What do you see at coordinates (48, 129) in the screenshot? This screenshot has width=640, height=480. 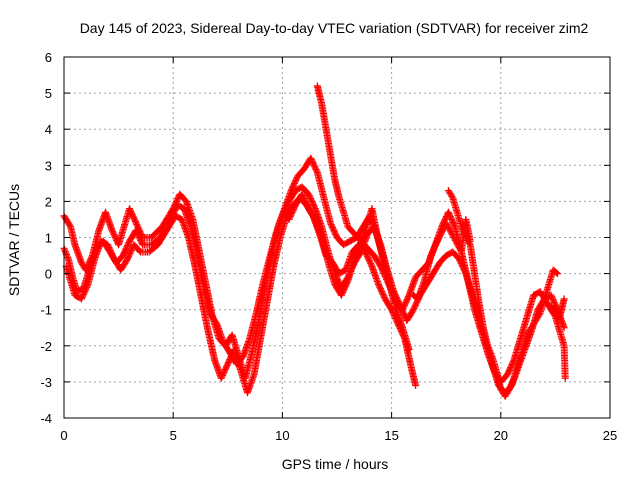 I see `y-tick-label: 4` at bounding box center [48, 129].